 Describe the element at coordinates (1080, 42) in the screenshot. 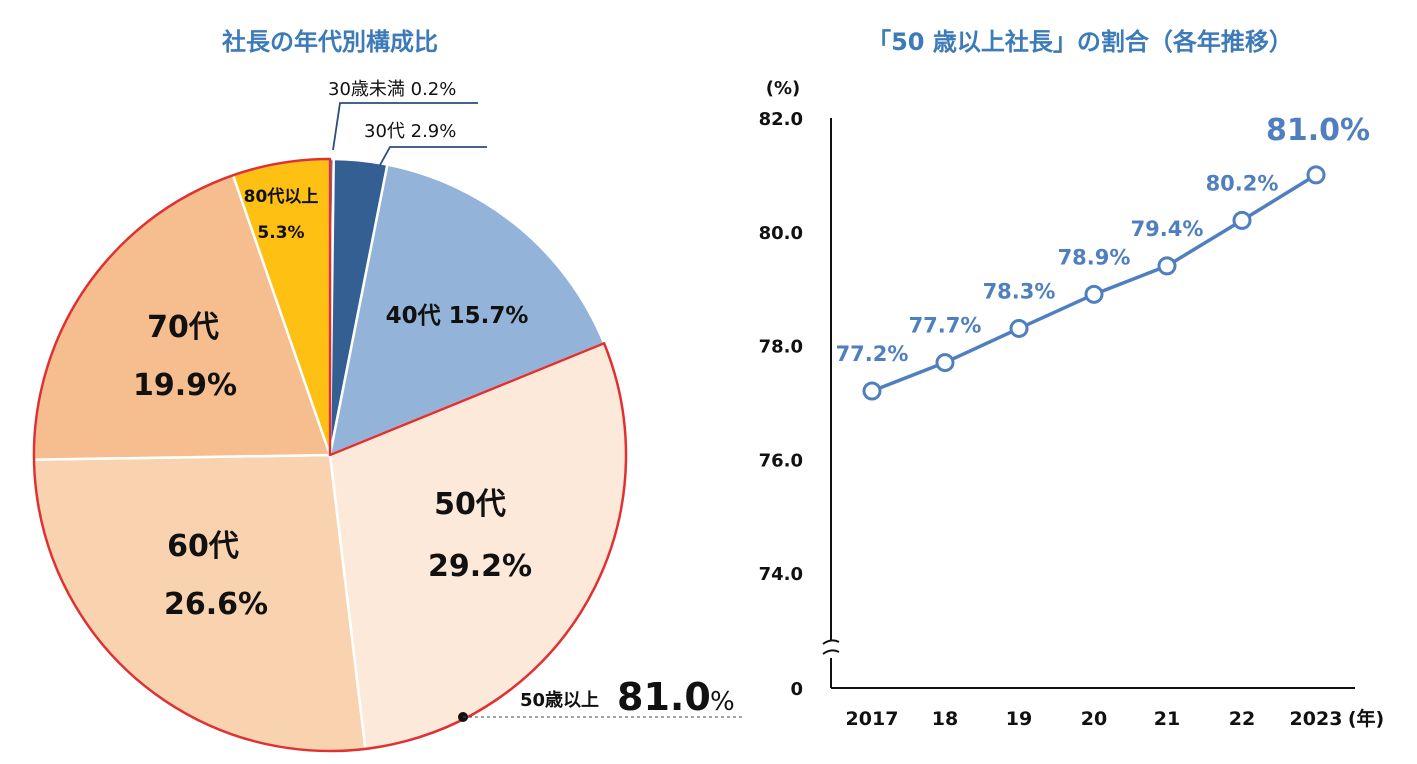

I see `line-chart-title: 「50 歳以上社長」の割合（各年推移）` at that location.